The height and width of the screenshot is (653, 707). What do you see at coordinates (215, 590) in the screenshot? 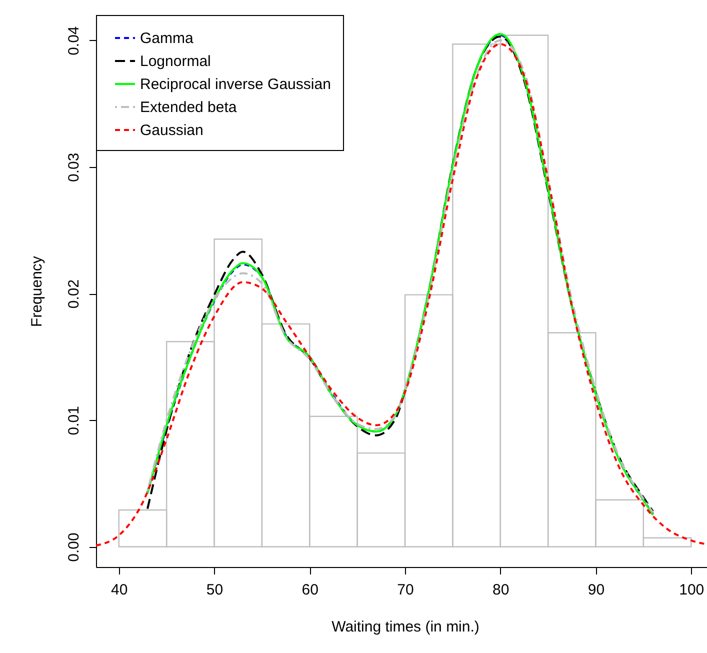
I see `x-tick-label: 50` at bounding box center [215, 590].